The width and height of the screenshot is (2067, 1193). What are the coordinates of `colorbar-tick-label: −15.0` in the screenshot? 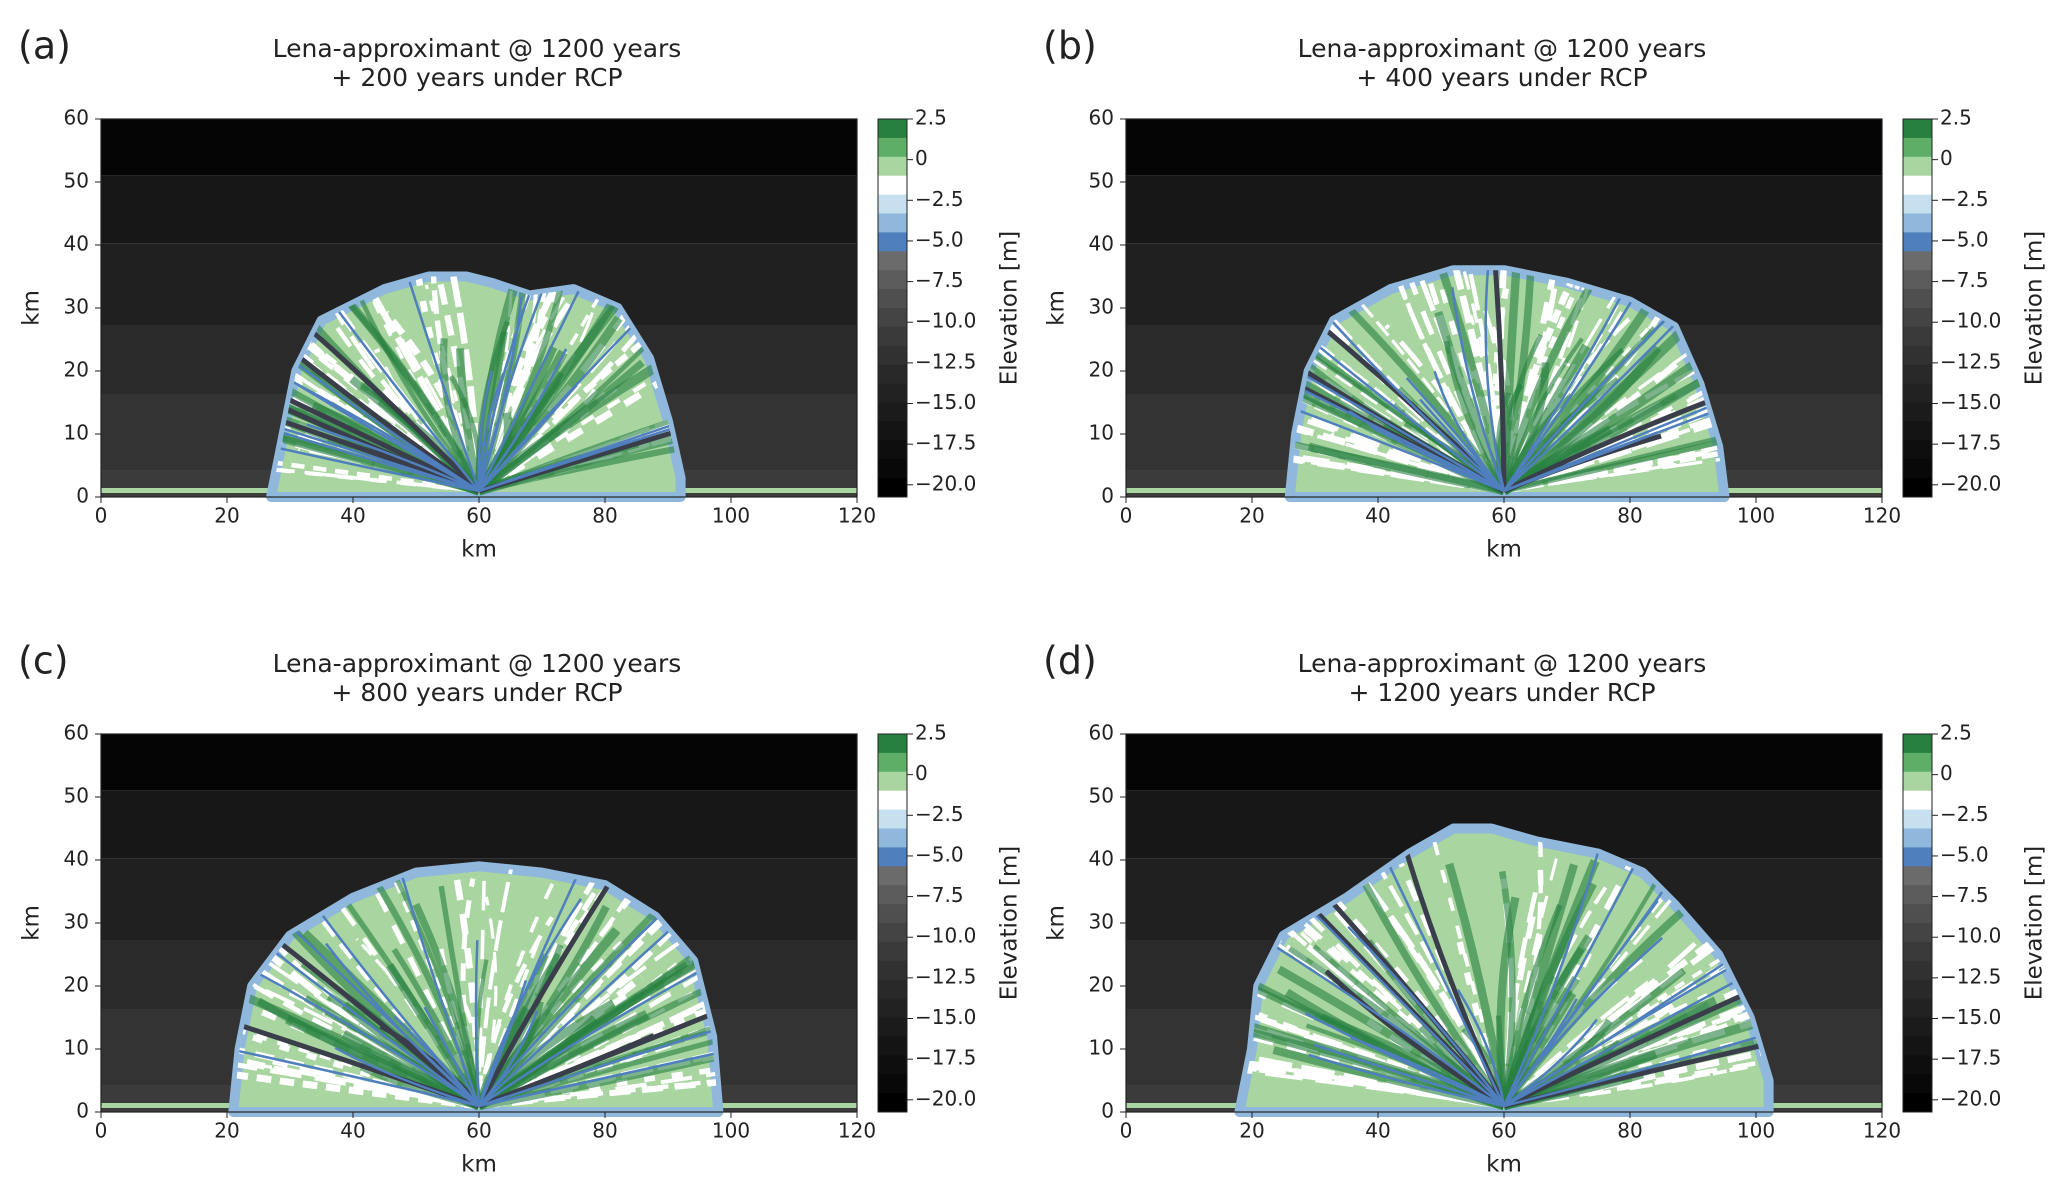 It's located at (1970, 402).